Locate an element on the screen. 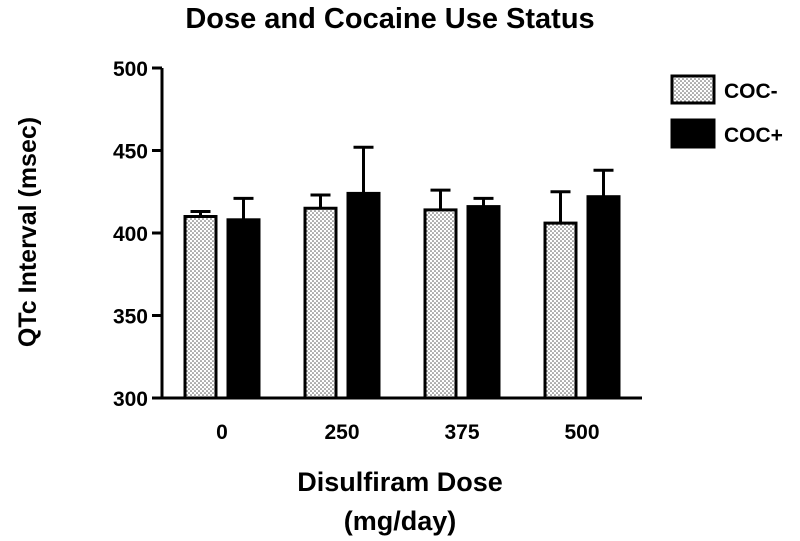 This screenshot has height=541, width=800. y-axis-label: QTc Interval (msec) is located at coordinates (28, 232).